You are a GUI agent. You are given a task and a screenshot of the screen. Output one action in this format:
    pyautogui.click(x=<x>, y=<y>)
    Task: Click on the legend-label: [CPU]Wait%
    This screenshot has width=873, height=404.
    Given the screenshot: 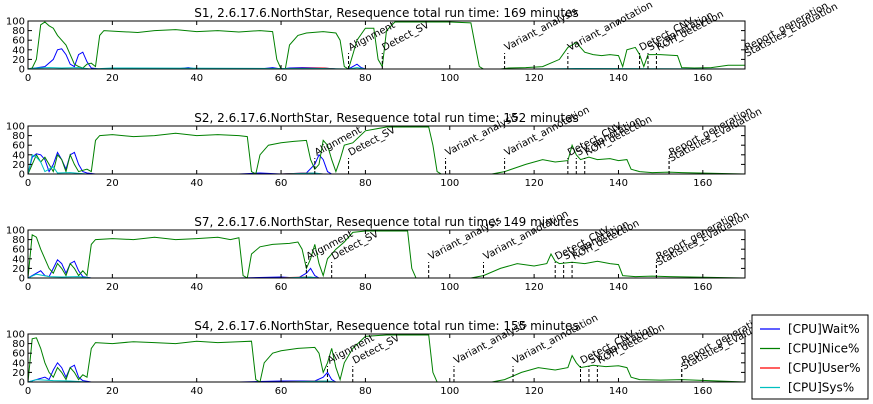 What is the action you would take?
    pyautogui.click(x=824, y=329)
    